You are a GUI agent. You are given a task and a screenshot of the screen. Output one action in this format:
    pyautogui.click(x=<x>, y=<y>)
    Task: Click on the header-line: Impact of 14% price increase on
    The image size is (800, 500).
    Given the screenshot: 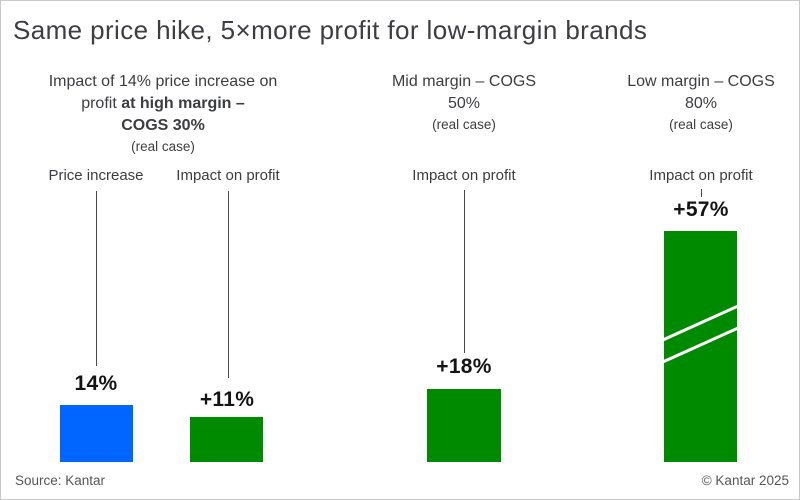 What is the action you would take?
    pyautogui.click(x=163, y=81)
    